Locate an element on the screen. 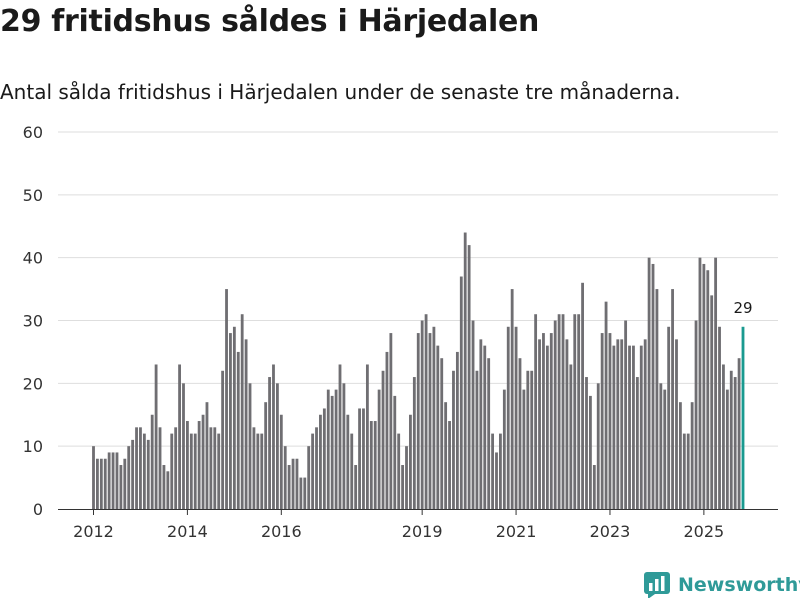  y-tick-label: 20 is located at coordinates (33, 383).